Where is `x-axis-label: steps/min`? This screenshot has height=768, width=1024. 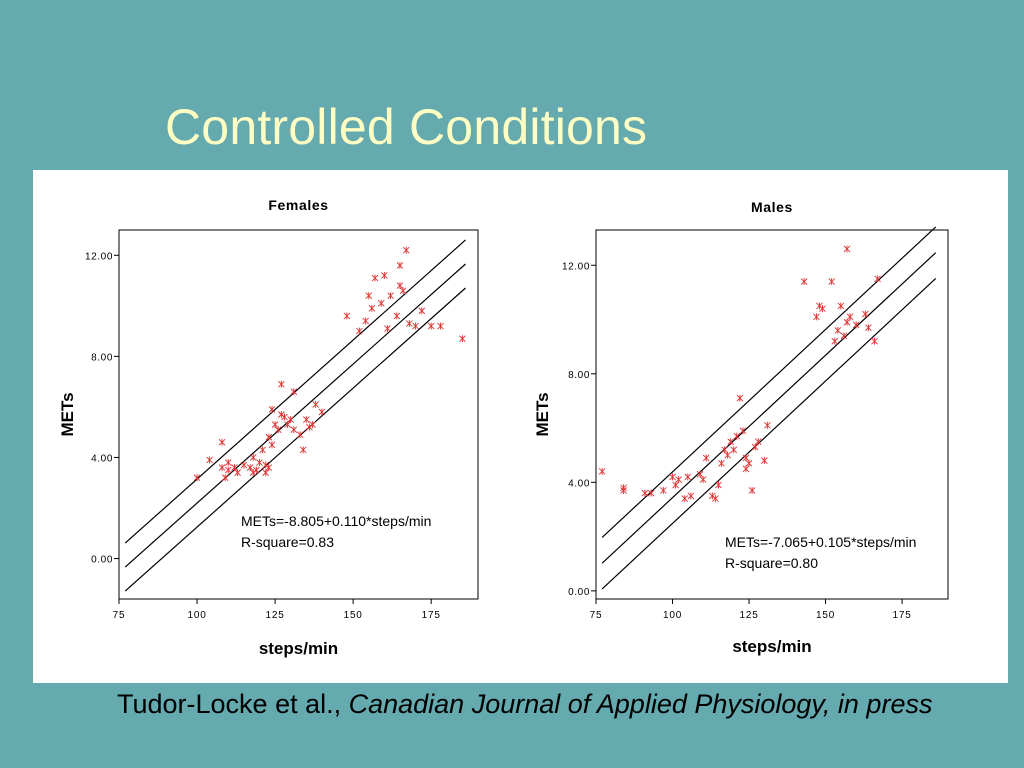 x-axis-label: steps/min is located at coordinates (771, 646).